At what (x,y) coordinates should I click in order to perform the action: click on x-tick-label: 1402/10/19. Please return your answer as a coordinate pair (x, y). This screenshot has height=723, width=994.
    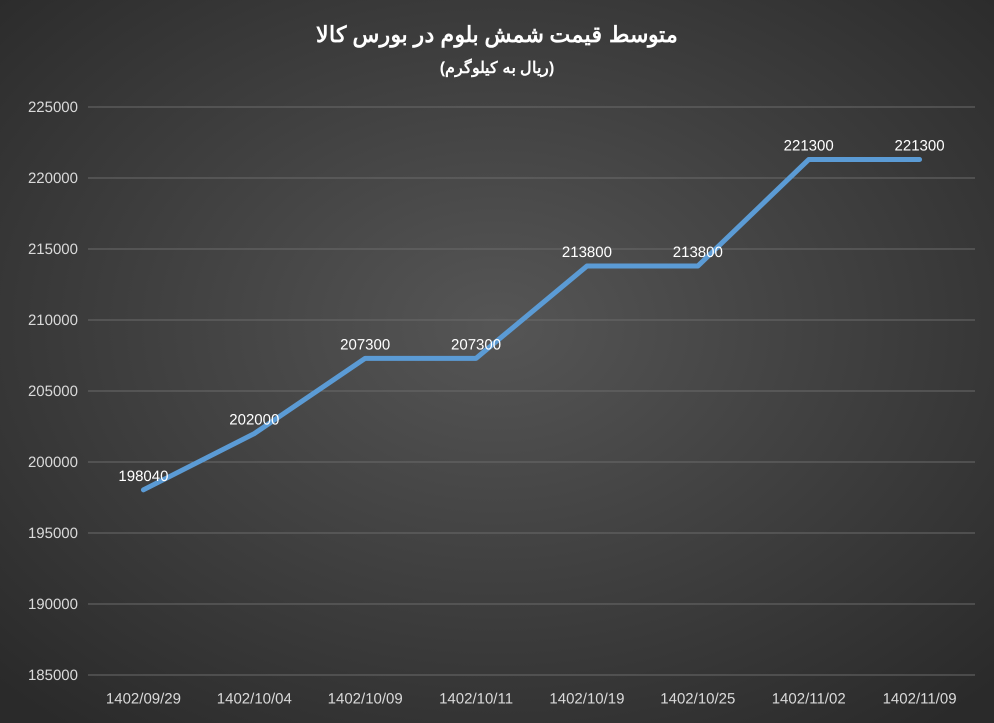
    Looking at the image, I should click on (586, 699).